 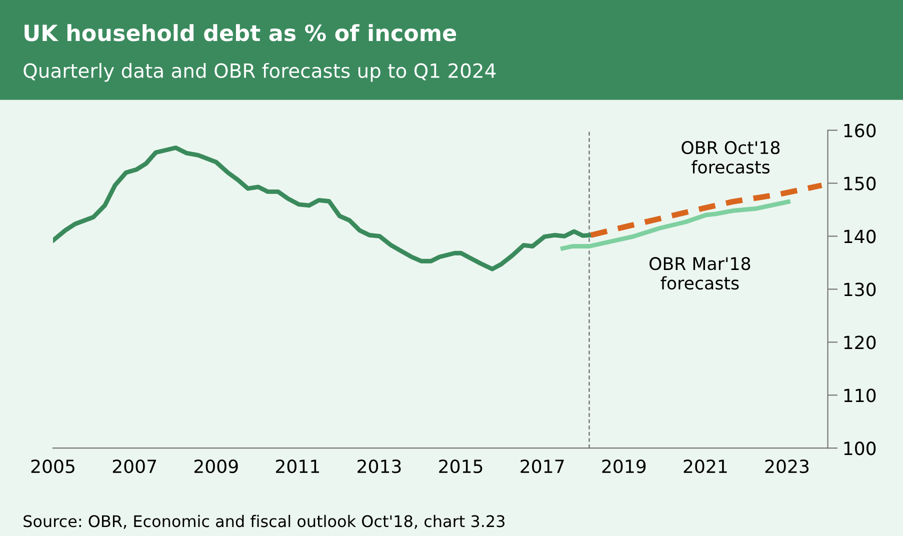 What do you see at coordinates (860, 449) in the screenshot?
I see `y-tick-label: 100` at bounding box center [860, 449].